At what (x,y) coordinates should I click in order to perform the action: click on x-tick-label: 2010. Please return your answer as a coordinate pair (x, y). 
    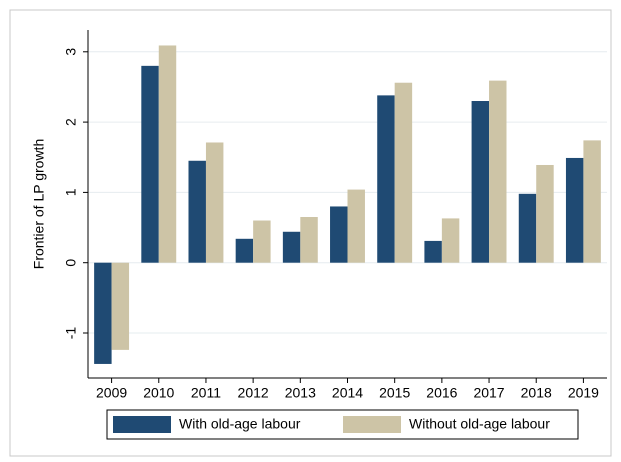
    Looking at the image, I should click on (158, 393).